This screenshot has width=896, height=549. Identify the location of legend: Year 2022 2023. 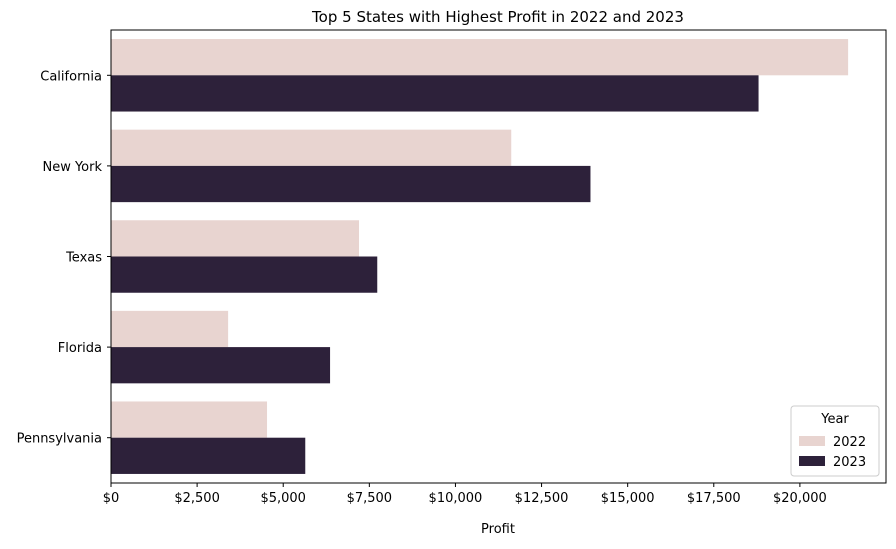
(835, 441).